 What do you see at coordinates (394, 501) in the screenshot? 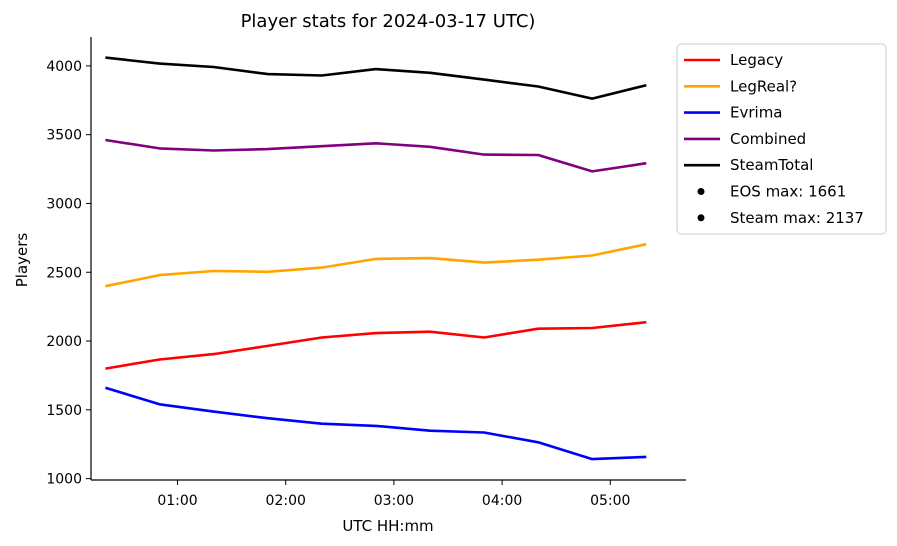
I see `x-tick-label: 03:00` at bounding box center [394, 501].